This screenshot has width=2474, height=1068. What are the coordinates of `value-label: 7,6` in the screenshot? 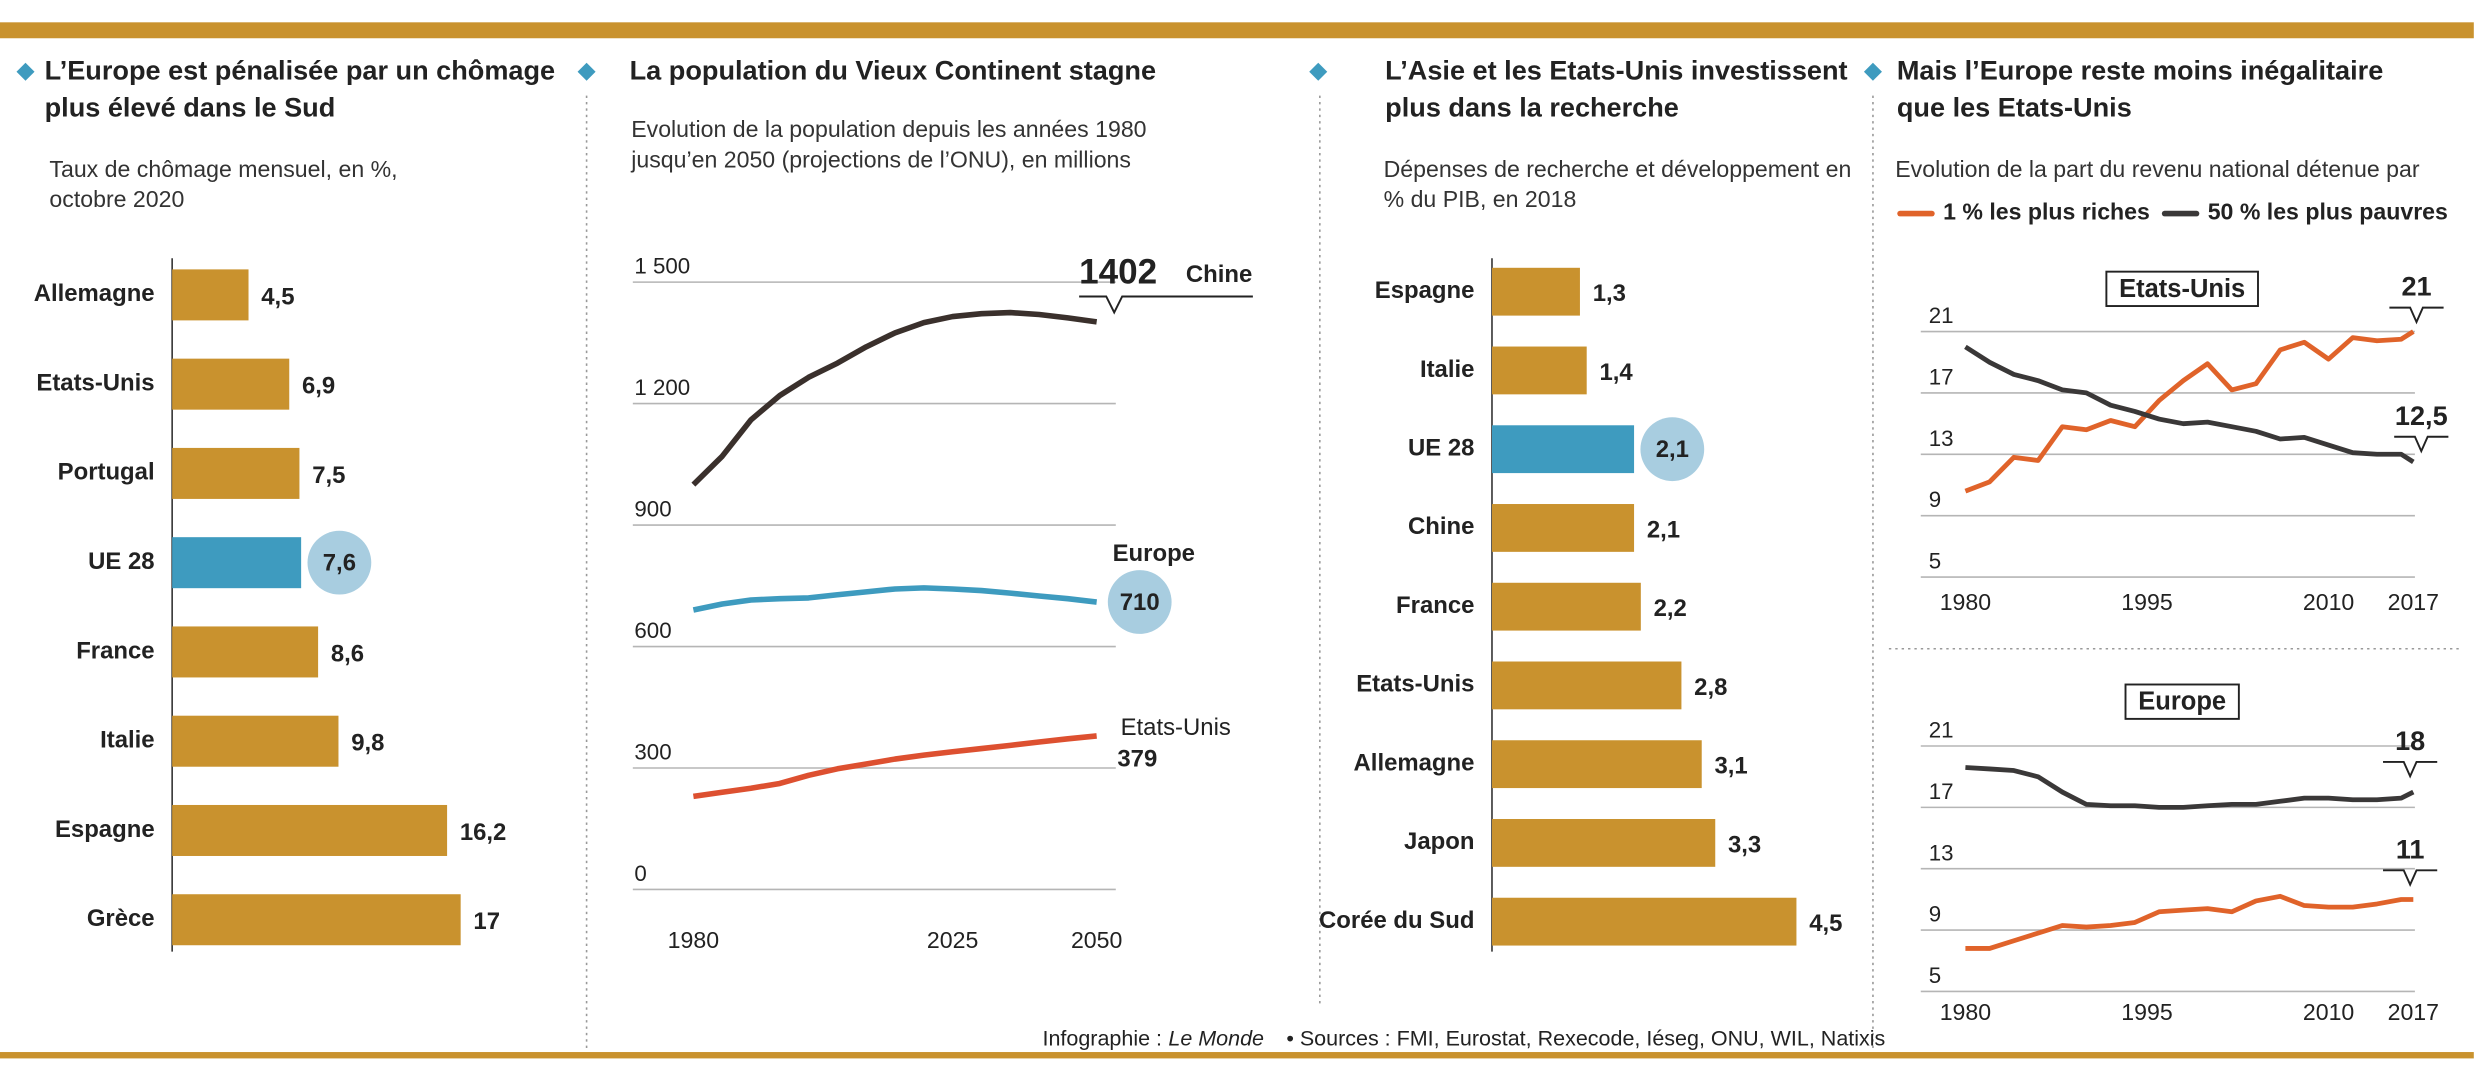 It's located at (339, 563).